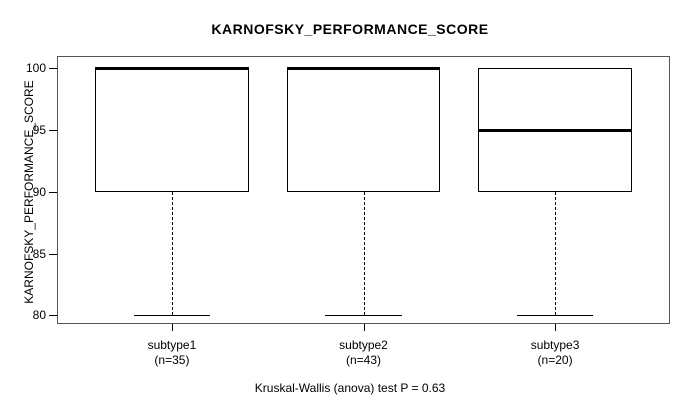 This screenshot has height=400, width=700. Describe the element at coordinates (555, 359) in the screenshot. I see `group-n: (n=20)` at that location.